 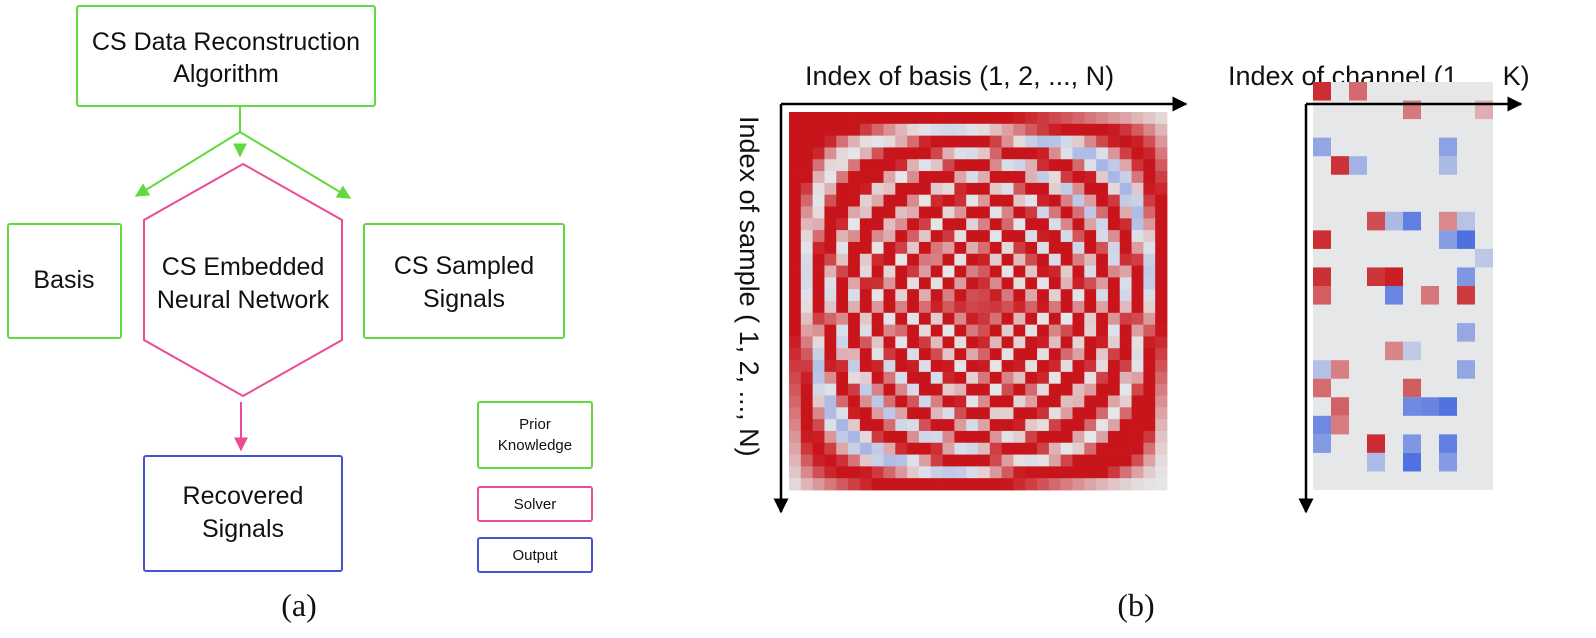 I want to click on neural-network-line2: Neural Network, so click(x=243, y=300).